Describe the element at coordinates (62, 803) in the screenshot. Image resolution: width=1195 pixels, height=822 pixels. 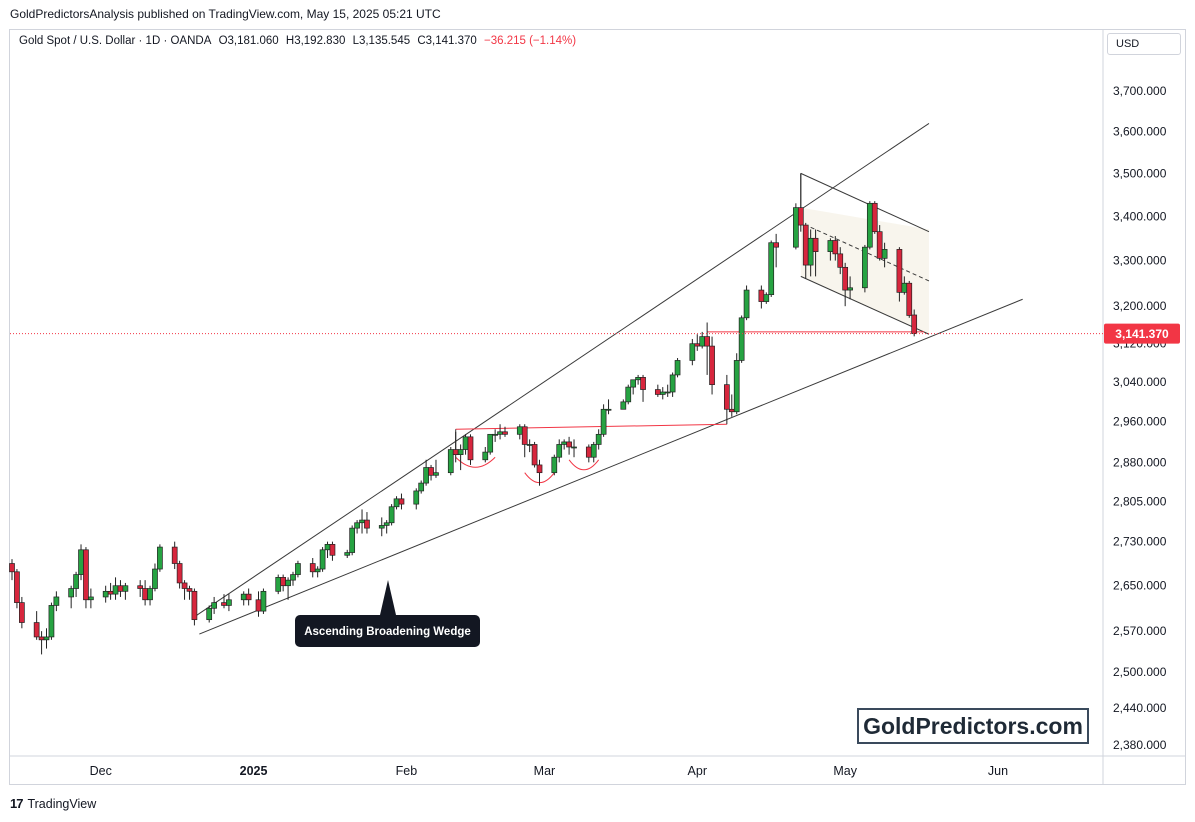
I see `footer-brand: TradingView` at that location.